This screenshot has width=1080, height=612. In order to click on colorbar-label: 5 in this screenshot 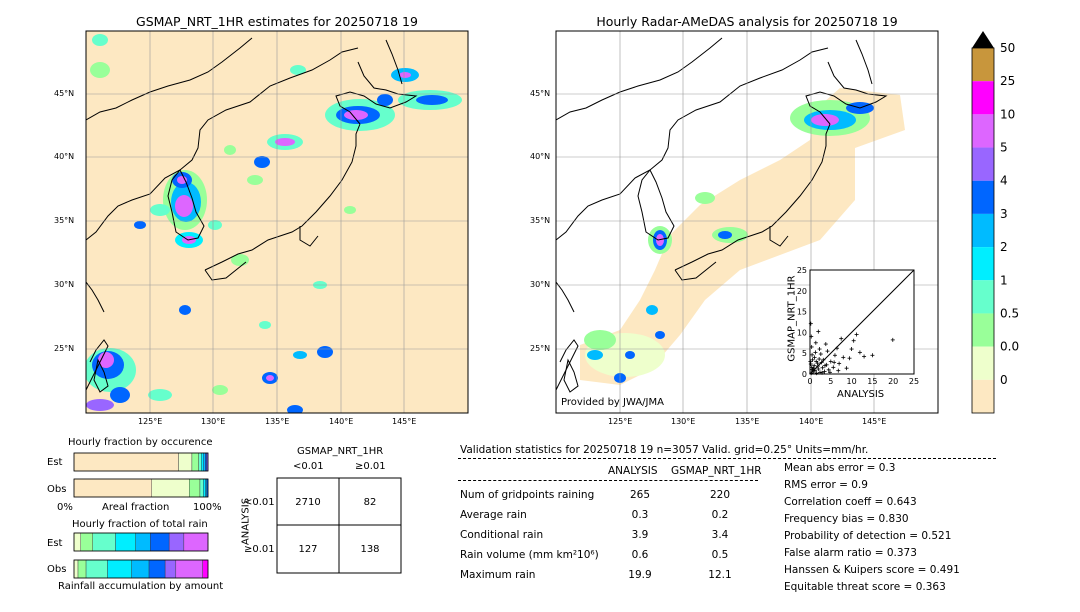, I will do `click(1004, 148)`.